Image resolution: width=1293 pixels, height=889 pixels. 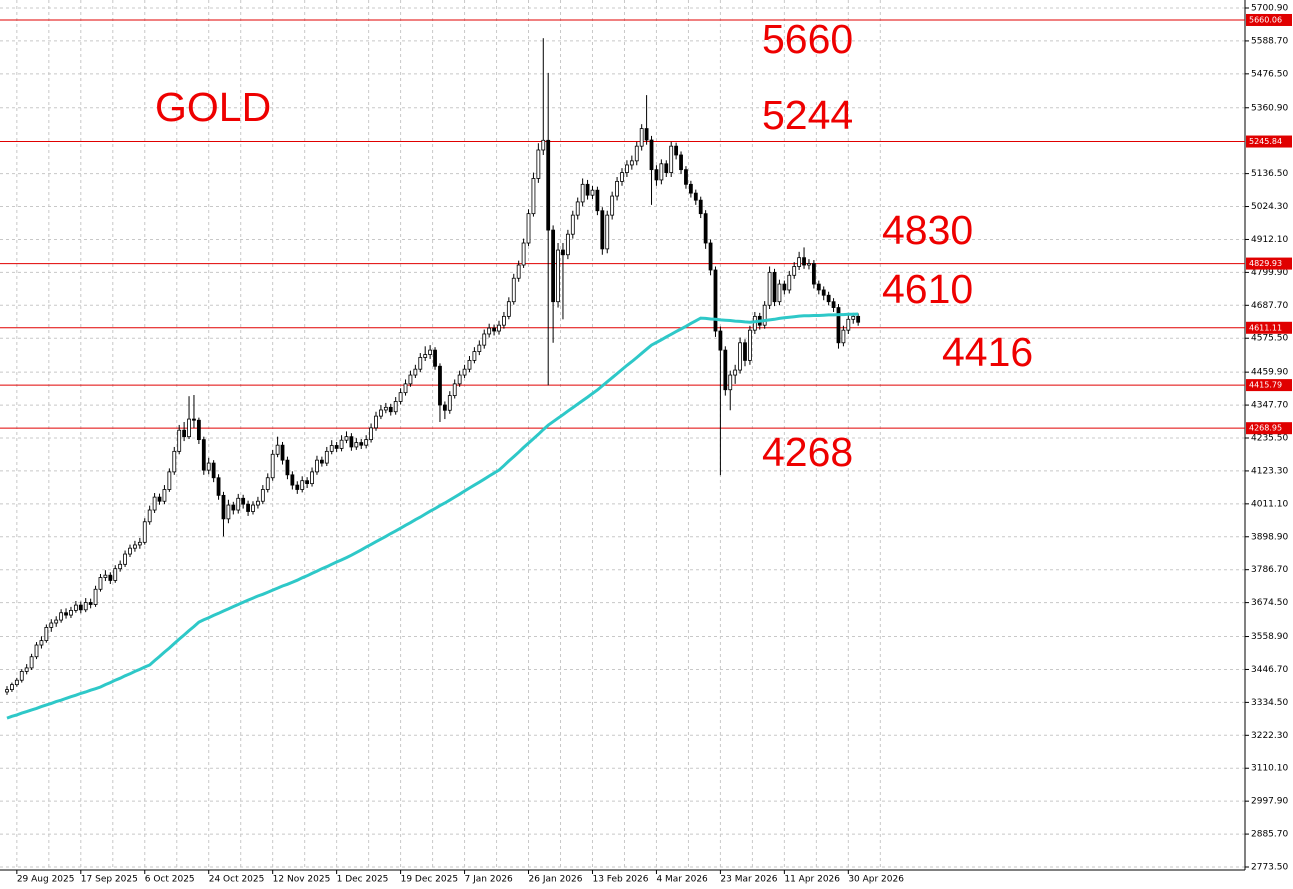 What do you see at coordinates (748, 880) in the screenshot?
I see `x-tick-label: 23 Mar 2026` at bounding box center [748, 880].